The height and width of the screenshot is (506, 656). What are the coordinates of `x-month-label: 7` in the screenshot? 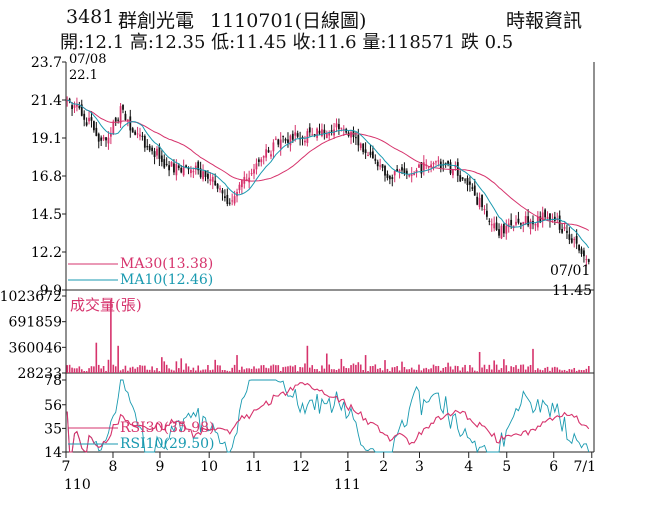 It's located at (66, 467).